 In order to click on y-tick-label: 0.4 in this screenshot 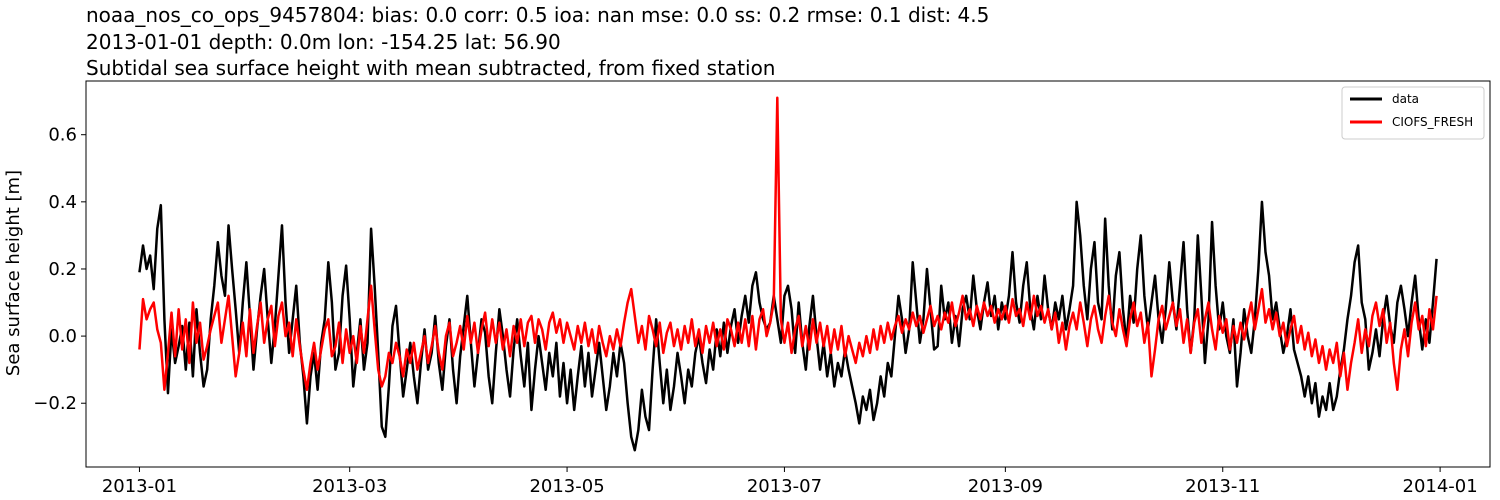, I will do `click(62, 202)`.